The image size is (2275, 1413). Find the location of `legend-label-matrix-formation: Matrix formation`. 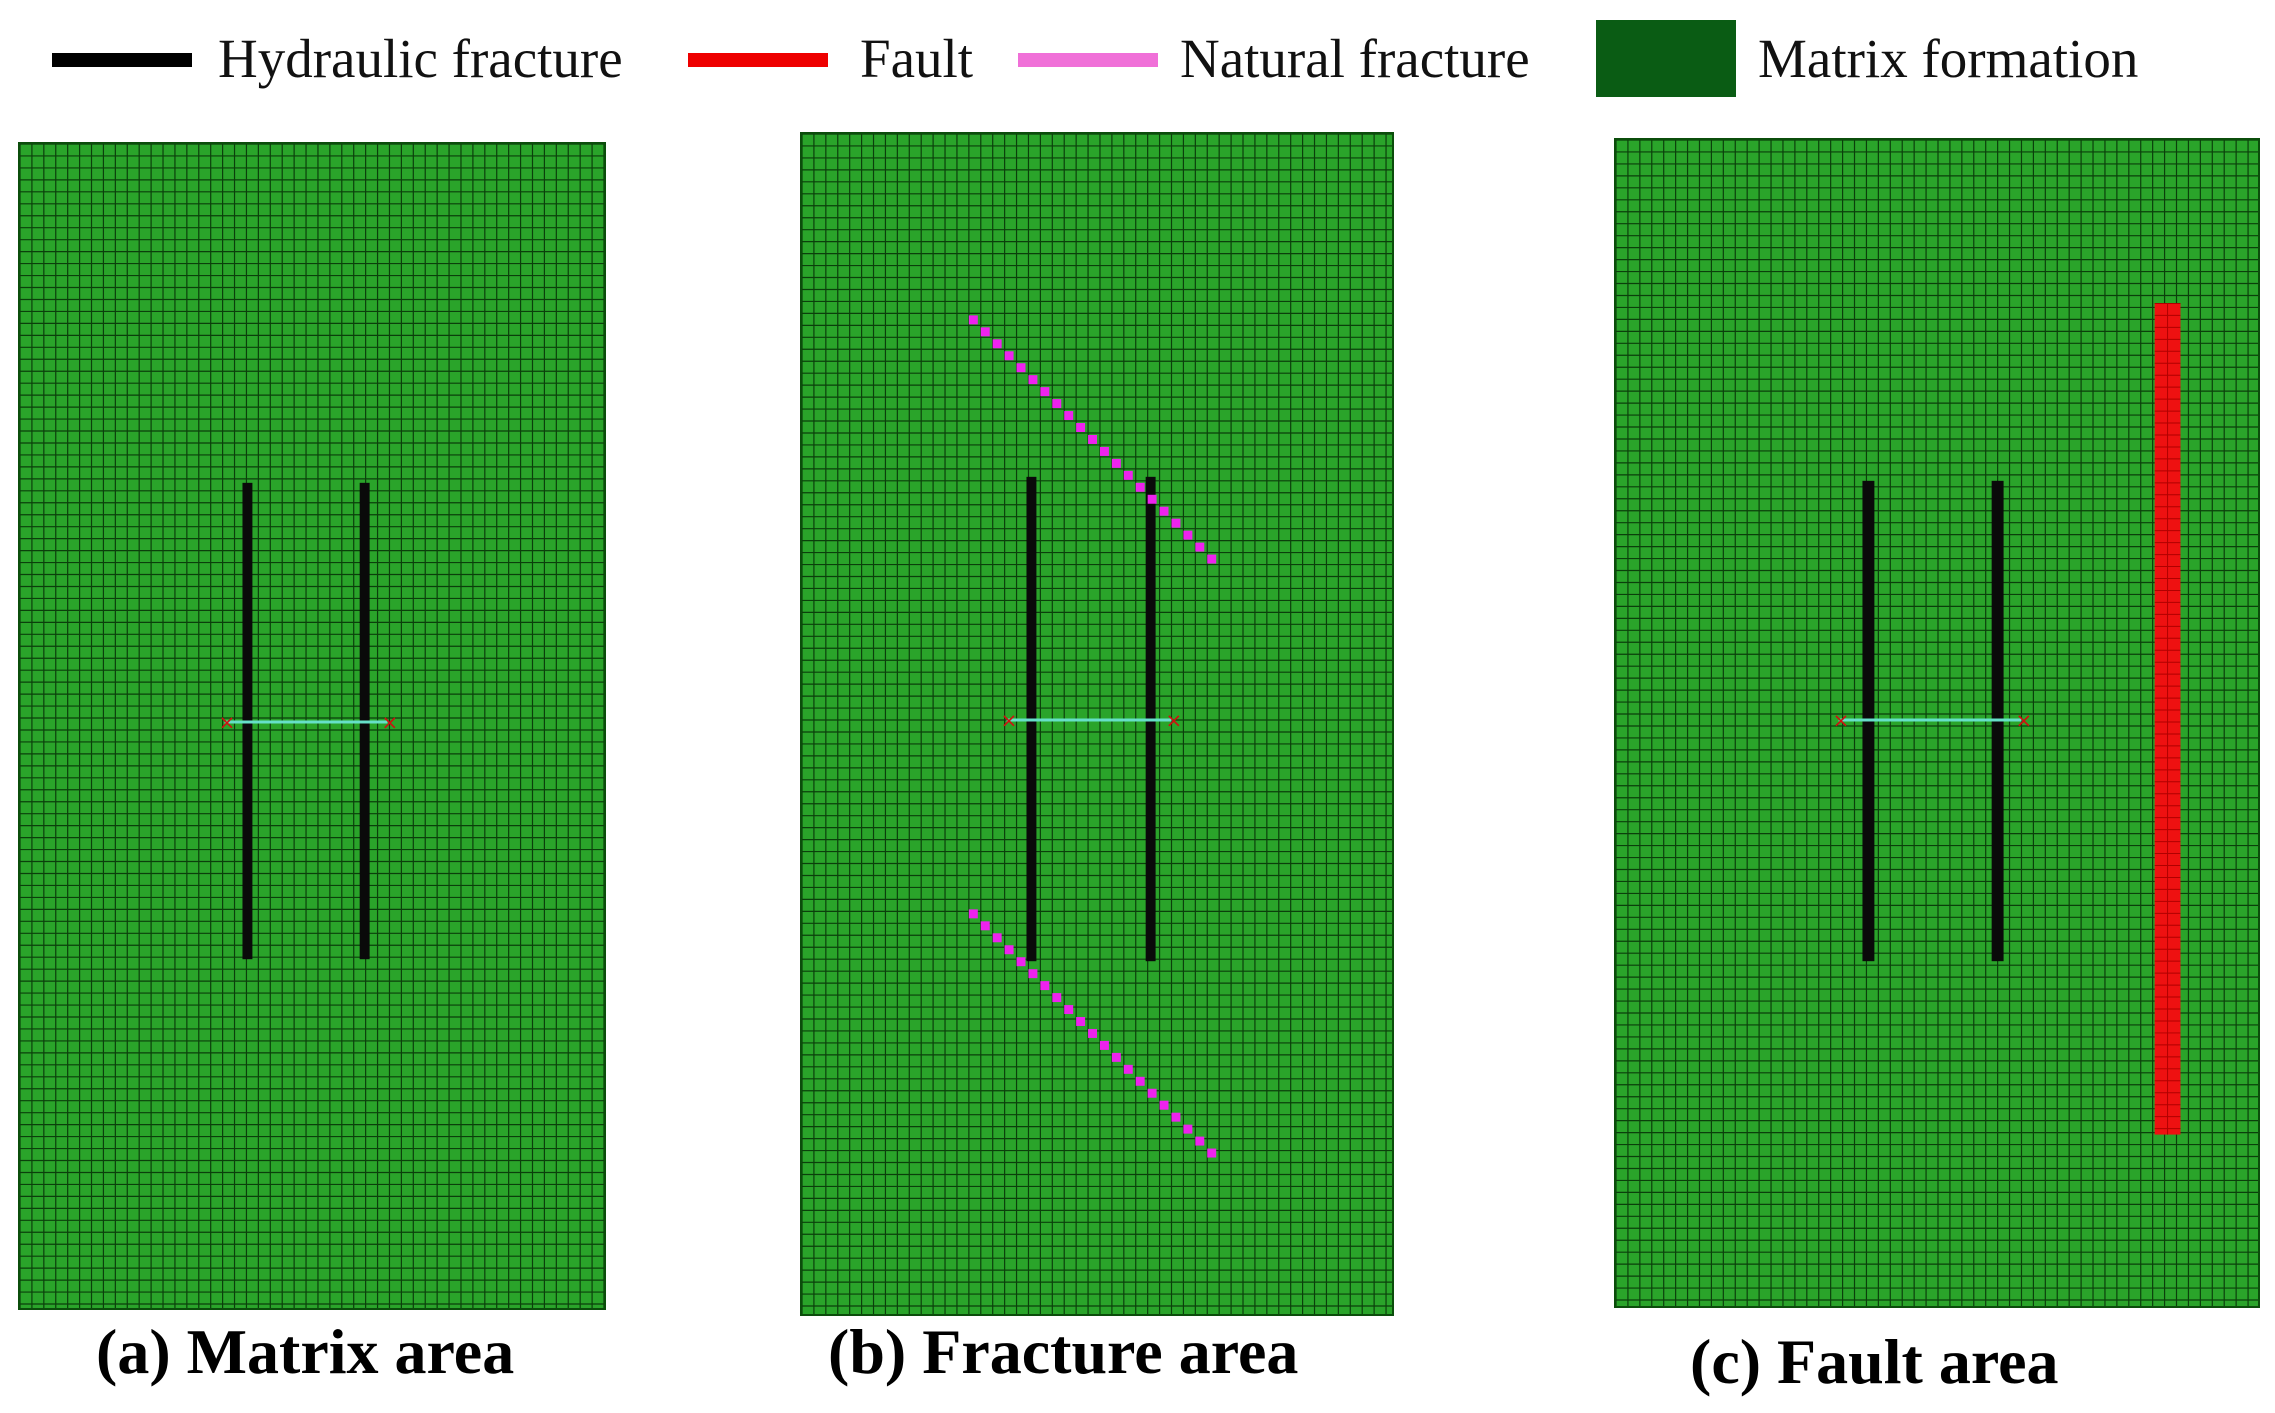

legend-label-matrix-formation: Matrix formation is located at coordinates (1948, 58).